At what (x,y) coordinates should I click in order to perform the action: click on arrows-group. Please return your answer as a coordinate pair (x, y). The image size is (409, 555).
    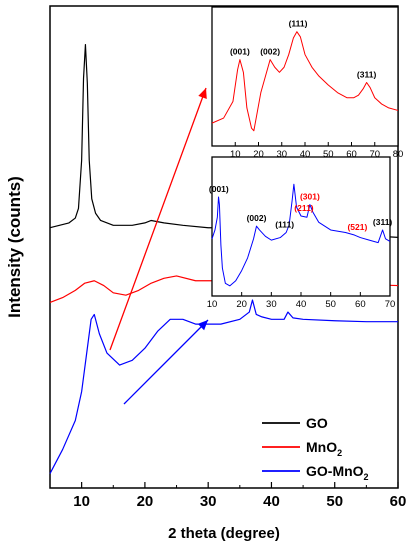
    Looking at the image, I should click on (159, 246).